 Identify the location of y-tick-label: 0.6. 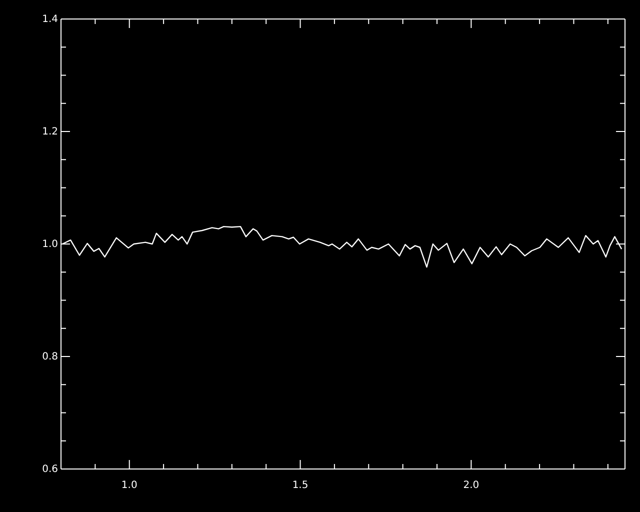
(50, 470).